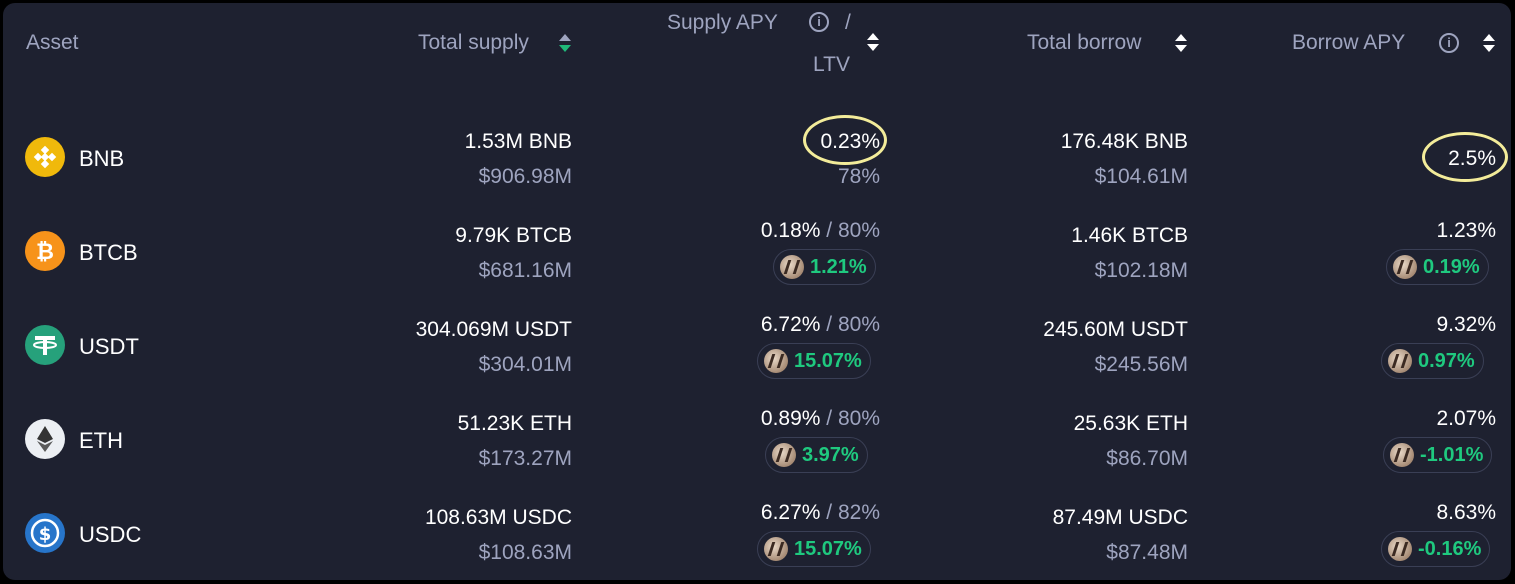  I want to click on supply-apy: 6.27%, so click(790, 512).